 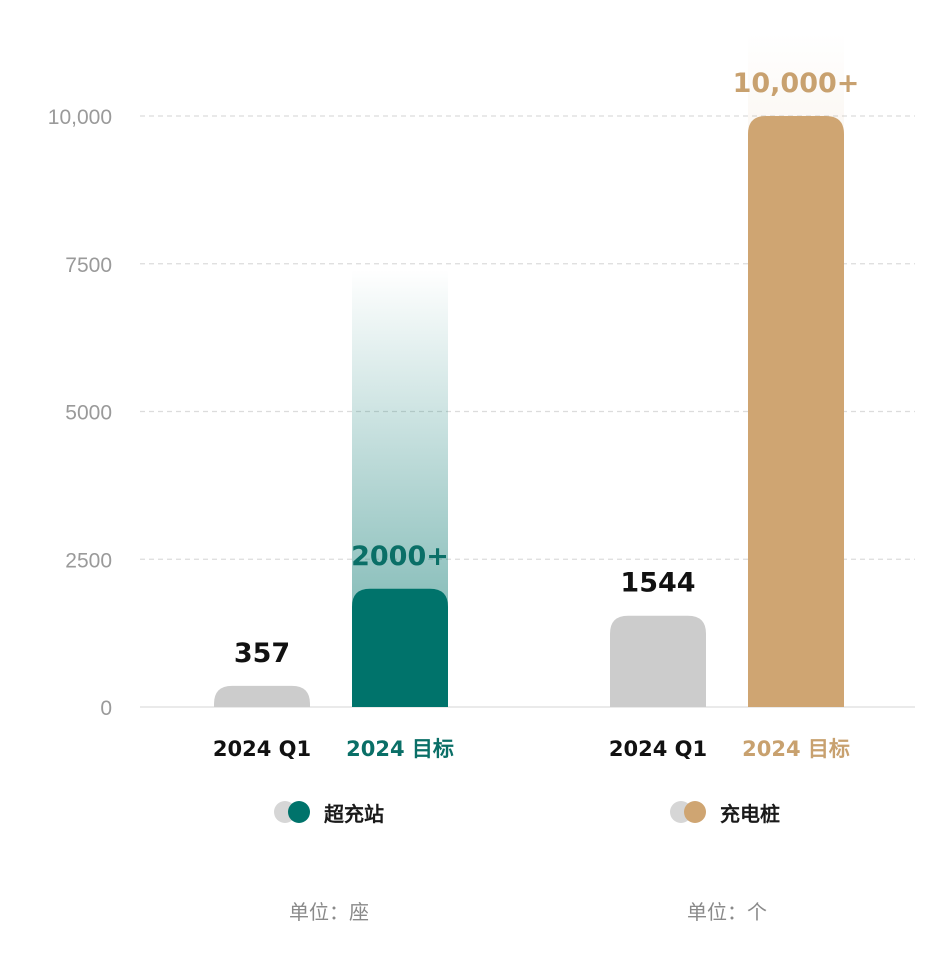 I want to click on y-axis: 0 2500 5000 7500 10,000, so click(x=80, y=413).